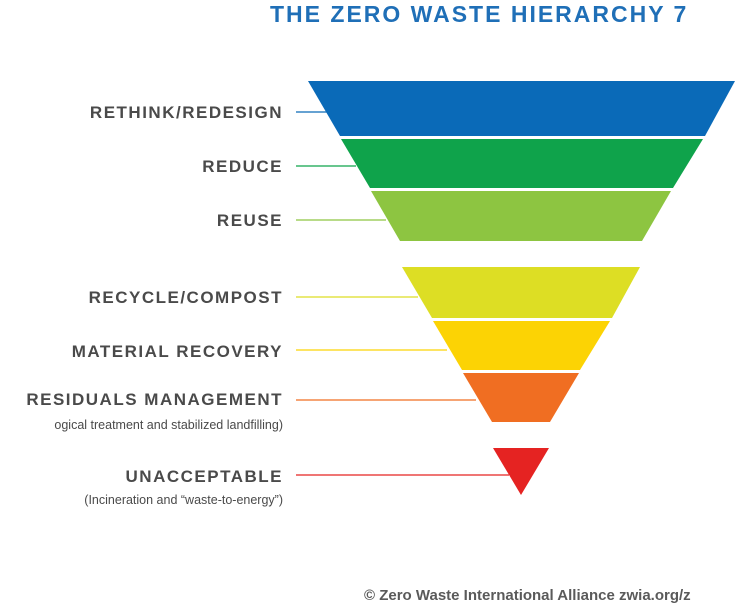 The width and height of the screenshot is (740, 610). I want to click on unacceptable-tier, so click(521, 471).